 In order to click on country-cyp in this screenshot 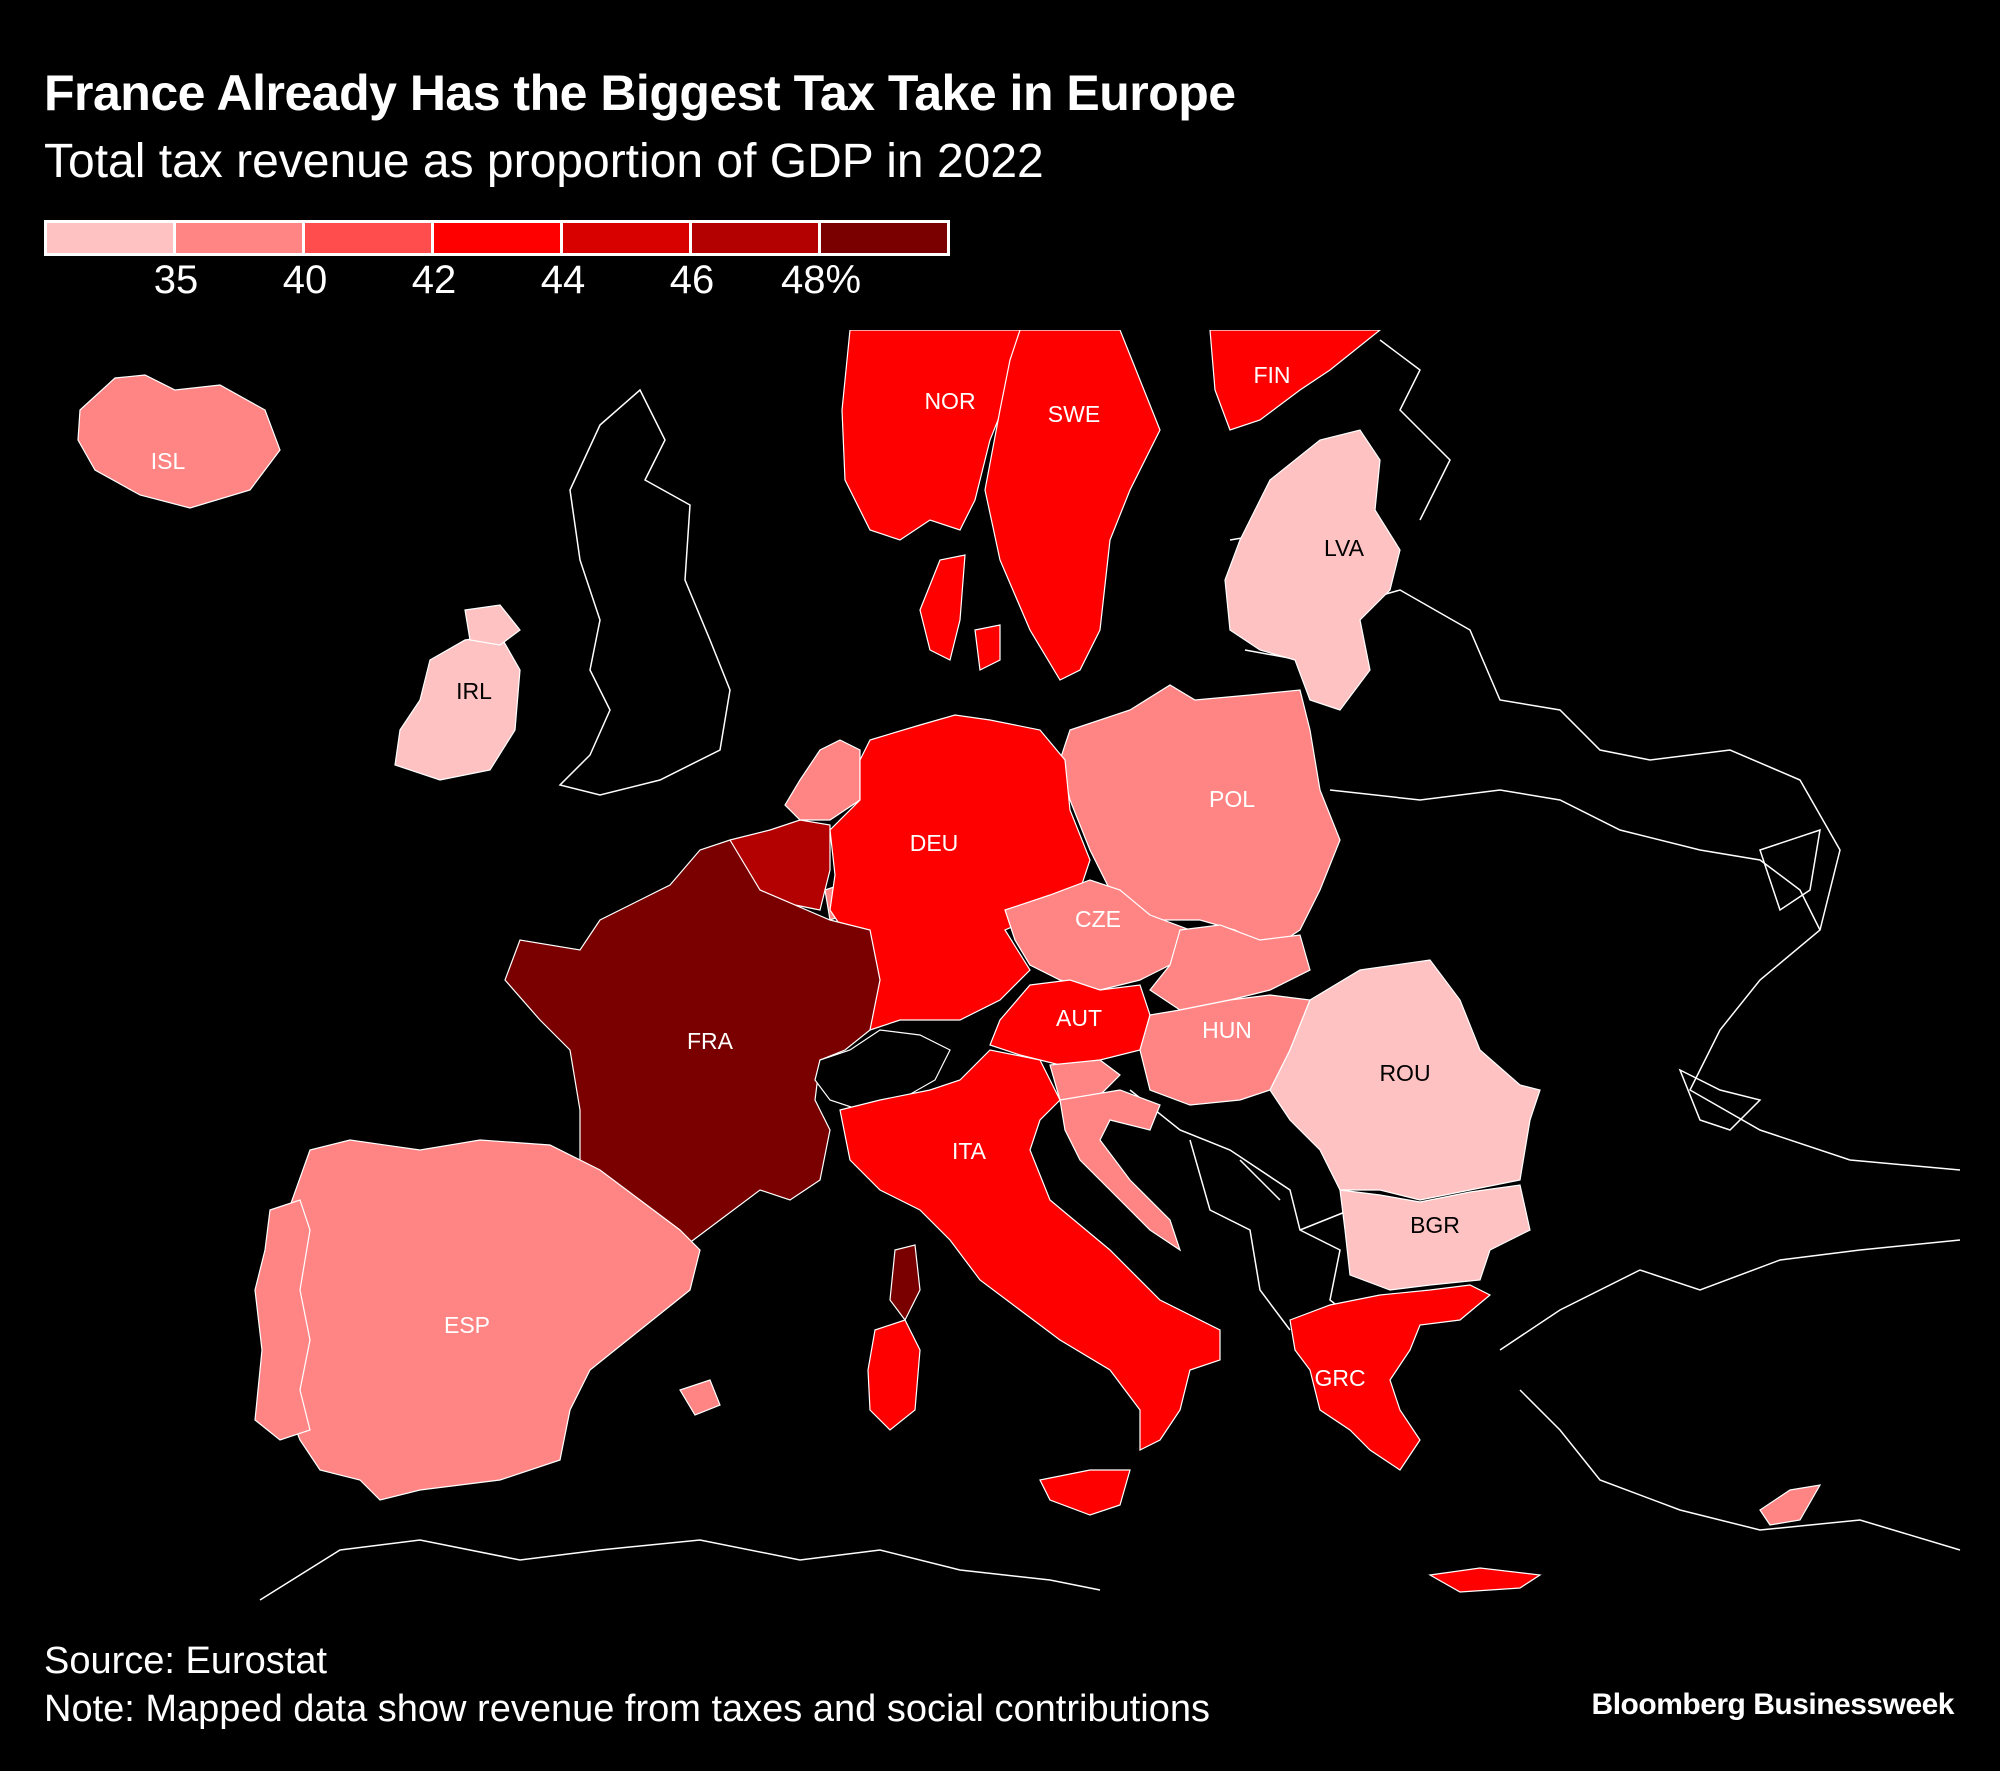, I will do `click(1790, 1505)`.